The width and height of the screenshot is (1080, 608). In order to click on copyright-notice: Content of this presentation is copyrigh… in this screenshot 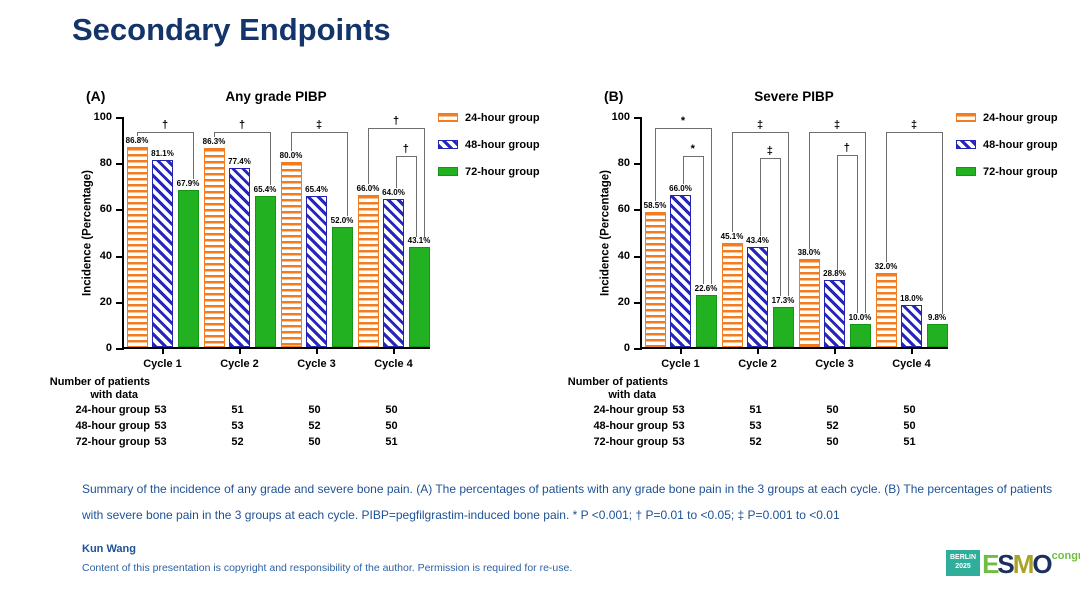, I will do `click(327, 568)`.